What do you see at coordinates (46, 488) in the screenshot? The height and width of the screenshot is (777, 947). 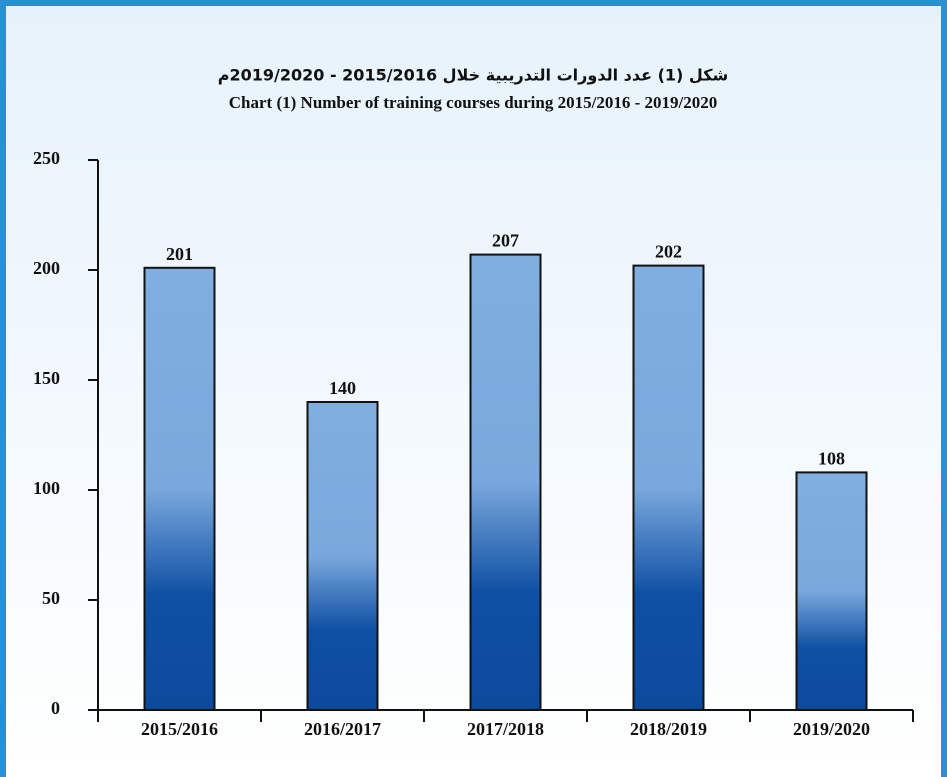 I see `y-tick-label: 100` at bounding box center [46, 488].